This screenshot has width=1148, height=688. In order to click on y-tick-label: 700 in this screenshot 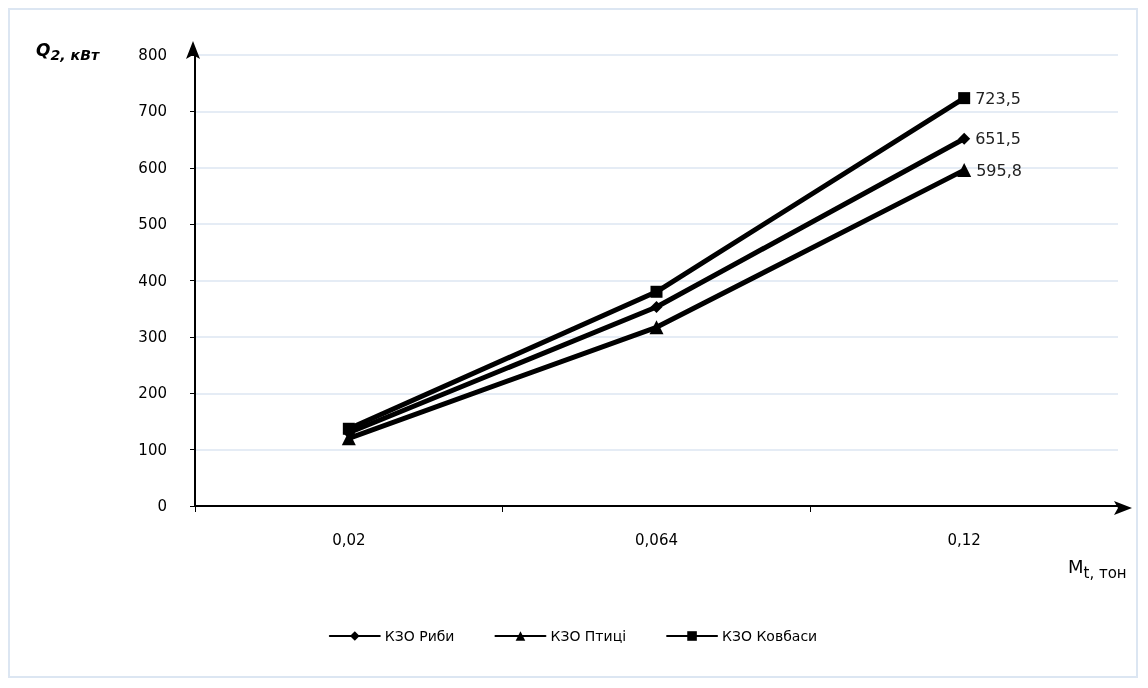, I will do `click(152, 111)`.